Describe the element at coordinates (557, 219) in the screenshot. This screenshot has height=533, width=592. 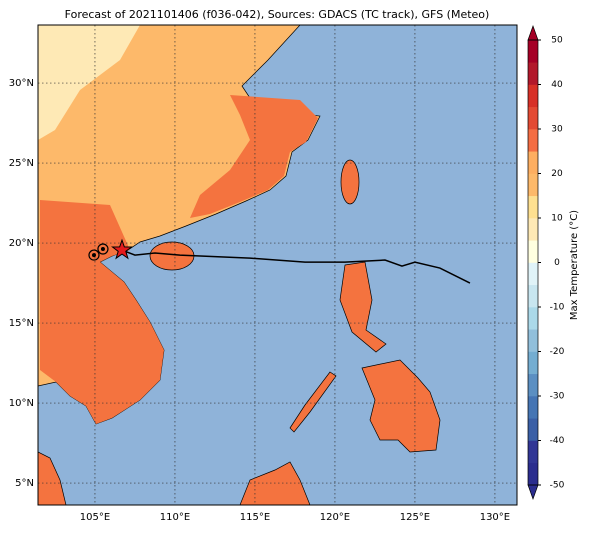
I see `colorbar-tick-label: 10` at that location.